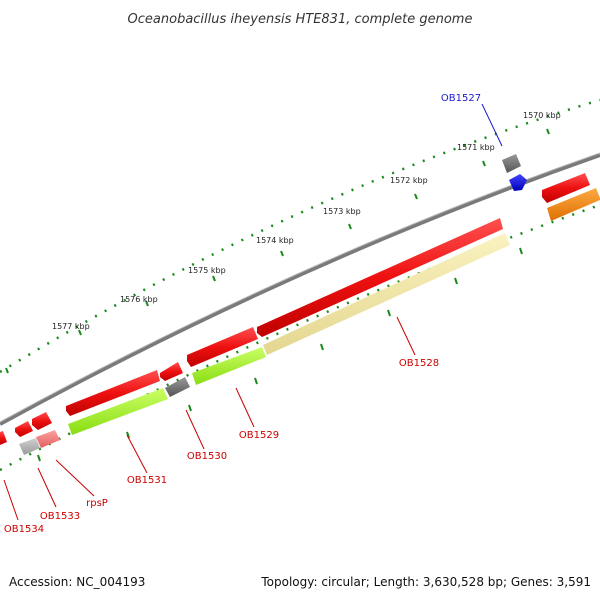 The height and width of the screenshot is (600, 600). What do you see at coordinates (48, 439) in the screenshot?
I see `feature-ob1533-bar` at bounding box center [48, 439].